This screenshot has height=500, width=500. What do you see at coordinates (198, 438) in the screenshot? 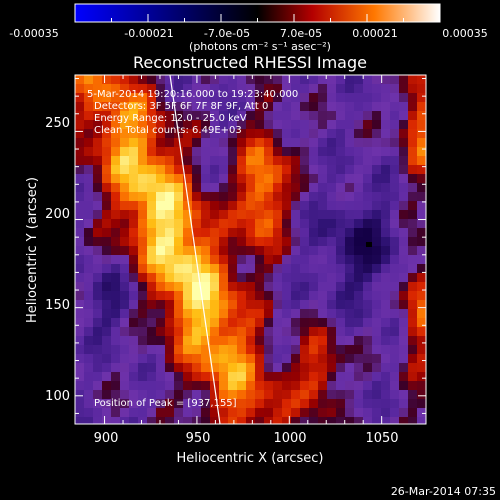
I see `x-tick-label: 950` at bounding box center [198, 438].